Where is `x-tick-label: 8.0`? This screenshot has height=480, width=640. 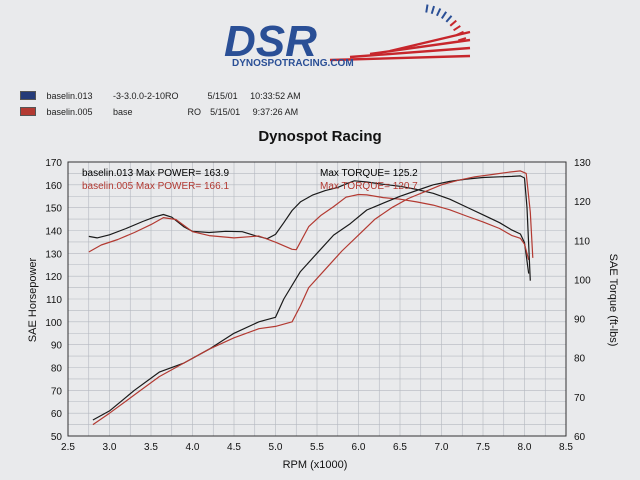 x-tick-label: 8.0 is located at coordinates (525, 447).